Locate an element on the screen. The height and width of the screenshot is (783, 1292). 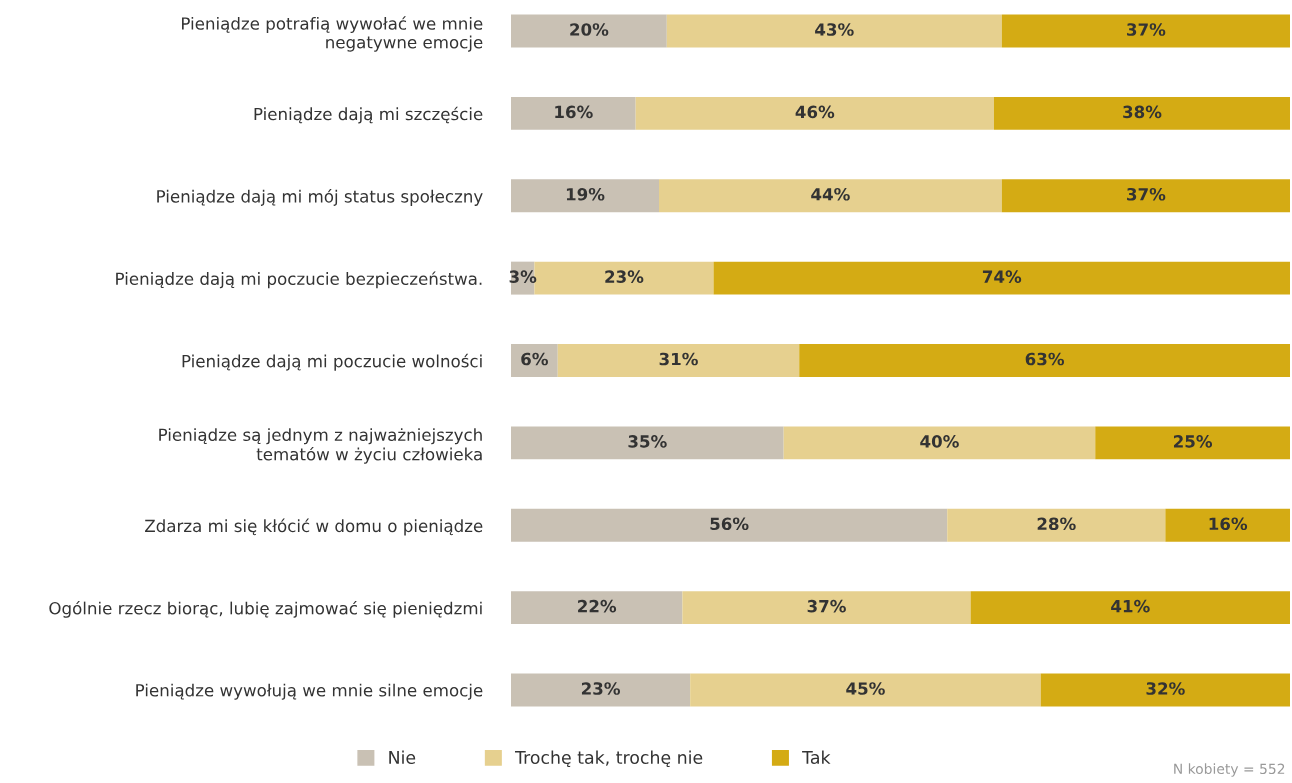
data-label: 28% is located at coordinates (1056, 524).